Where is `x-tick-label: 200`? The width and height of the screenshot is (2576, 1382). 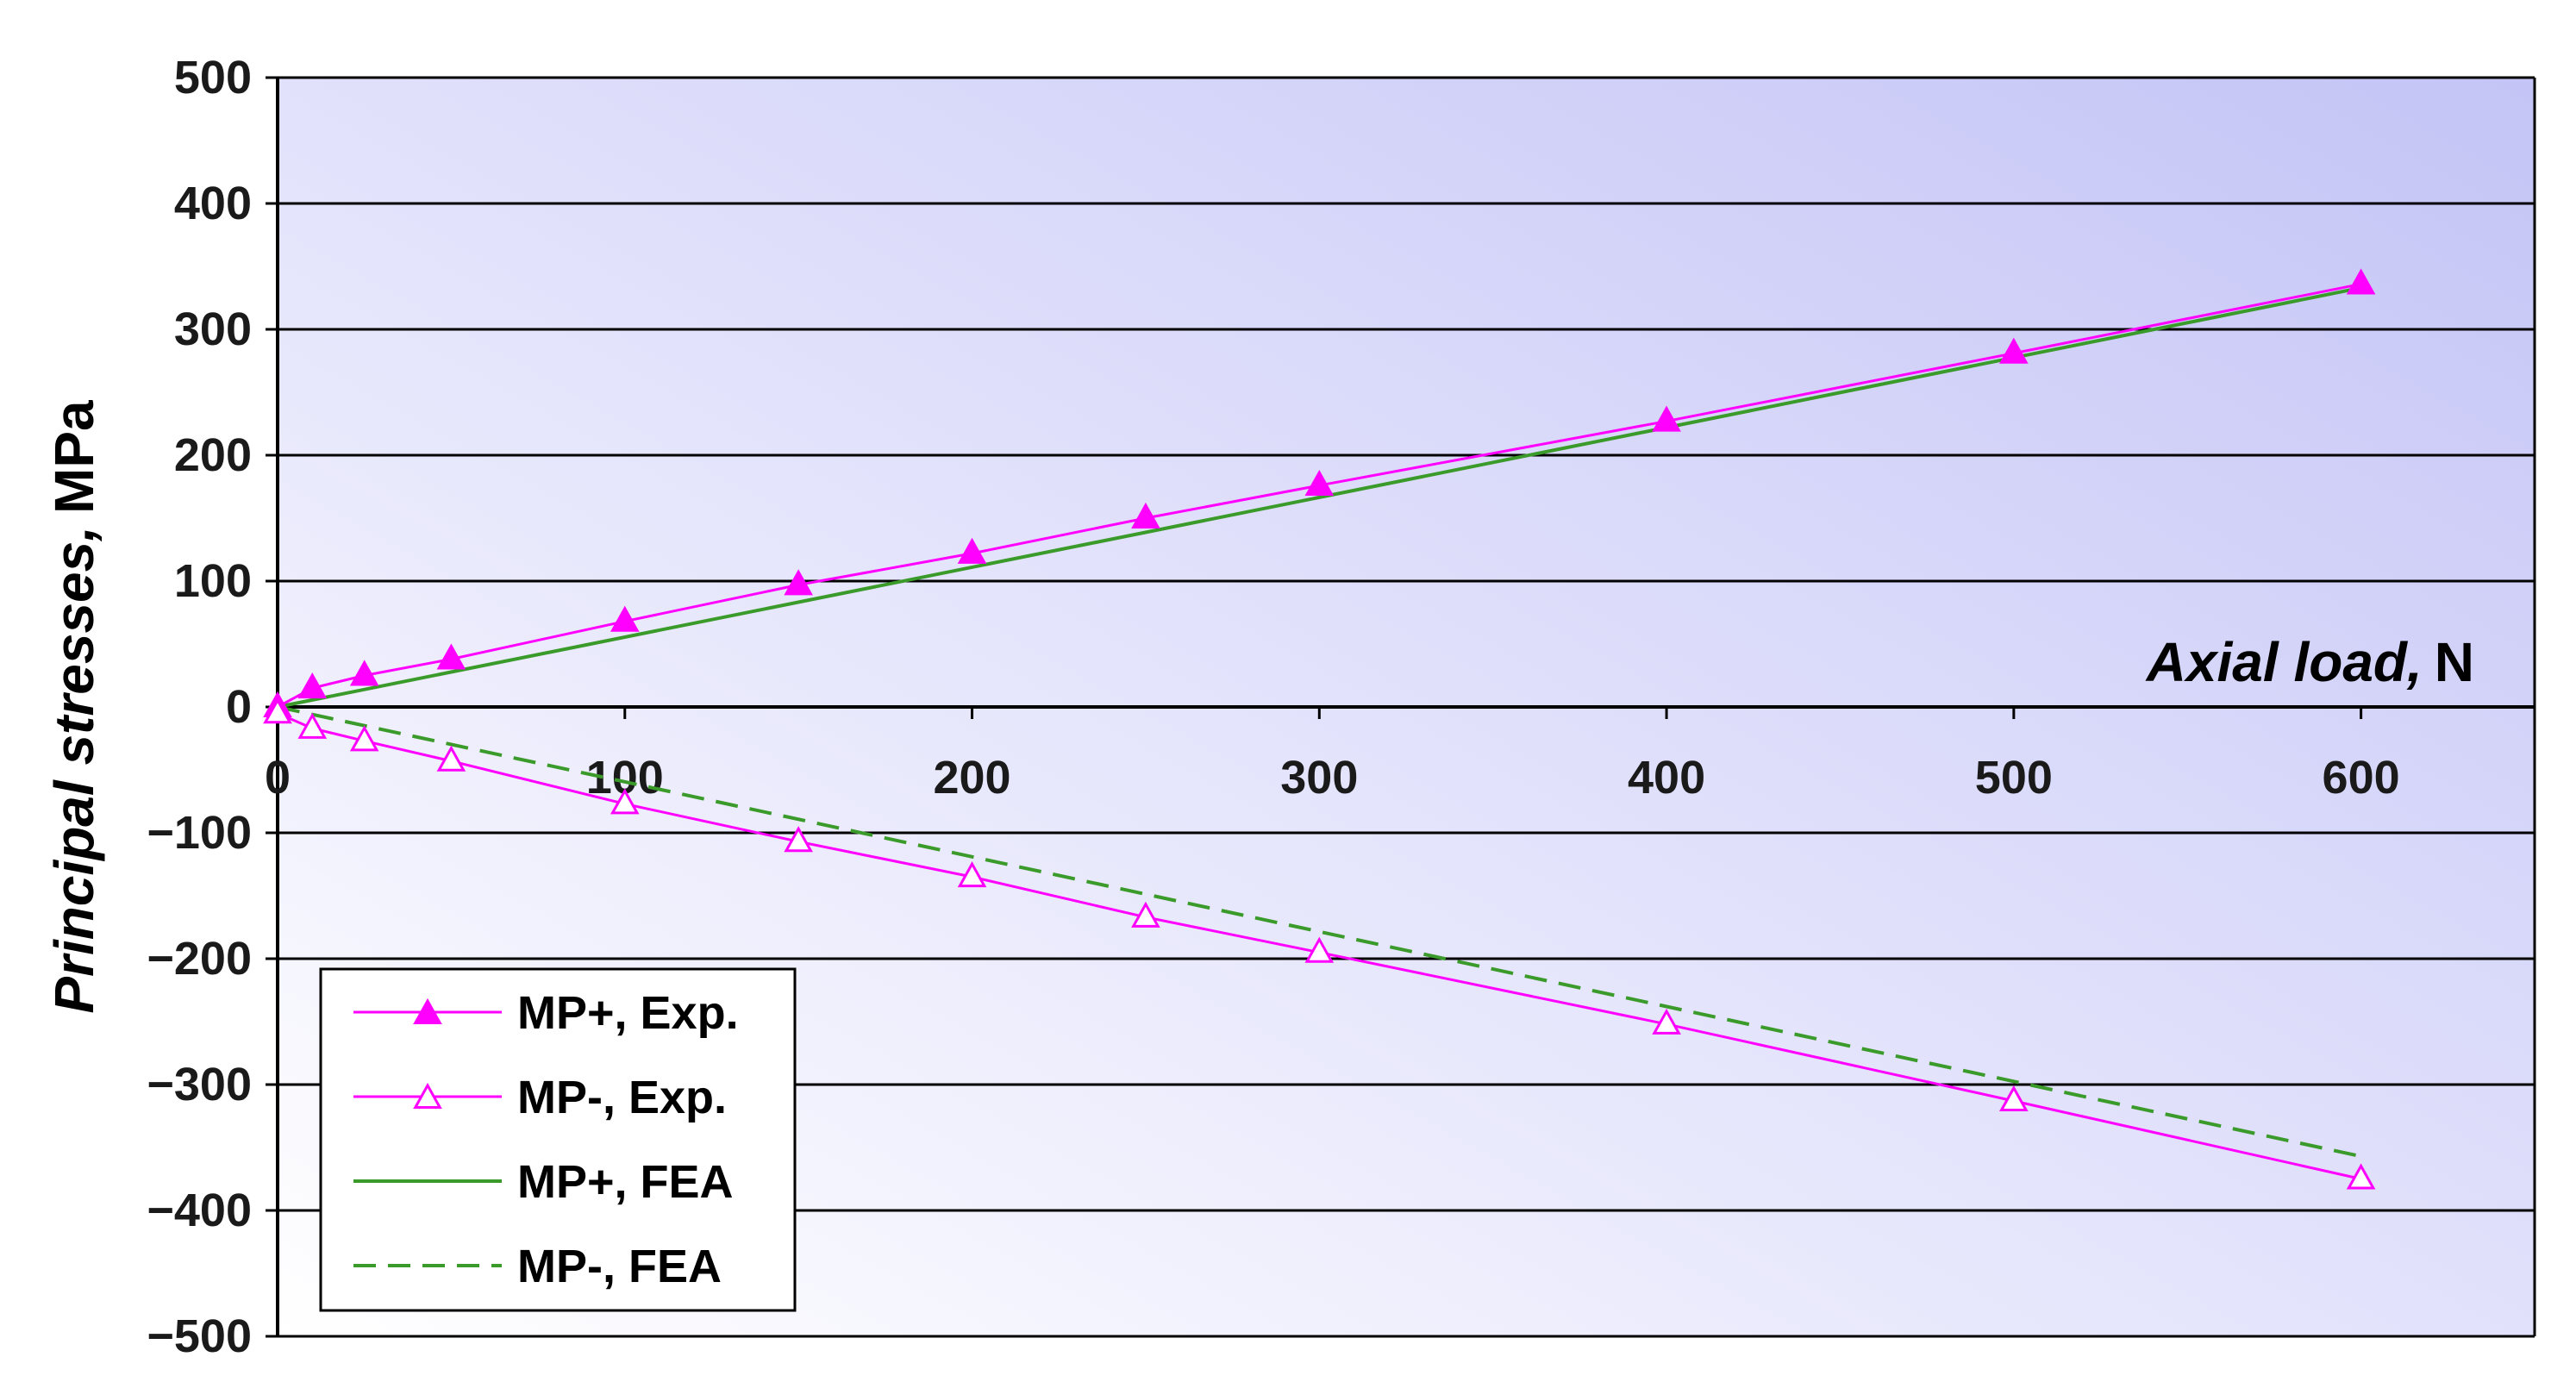 x-tick-label: 200 is located at coordinates (972, 778).